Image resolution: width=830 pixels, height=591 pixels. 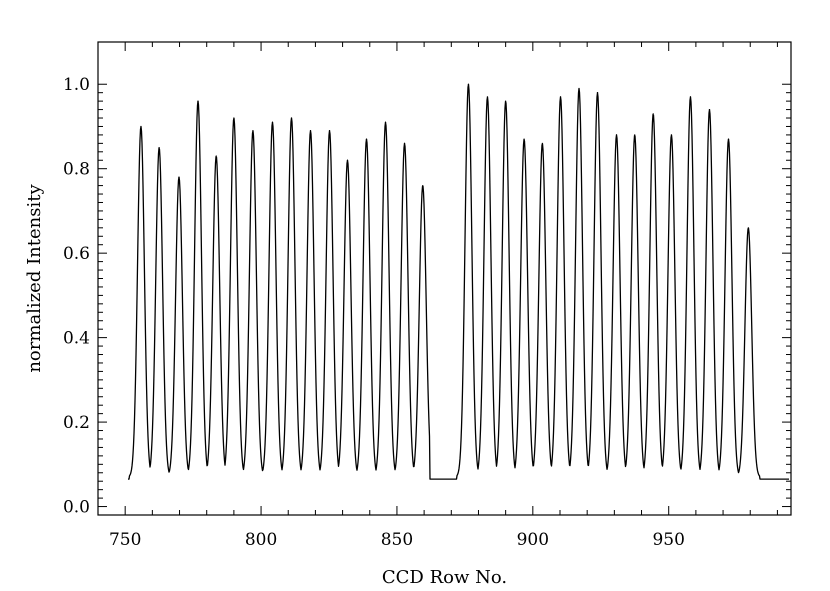 I want to click on y-tick-label: 0.8, so click(x=76, y=170).